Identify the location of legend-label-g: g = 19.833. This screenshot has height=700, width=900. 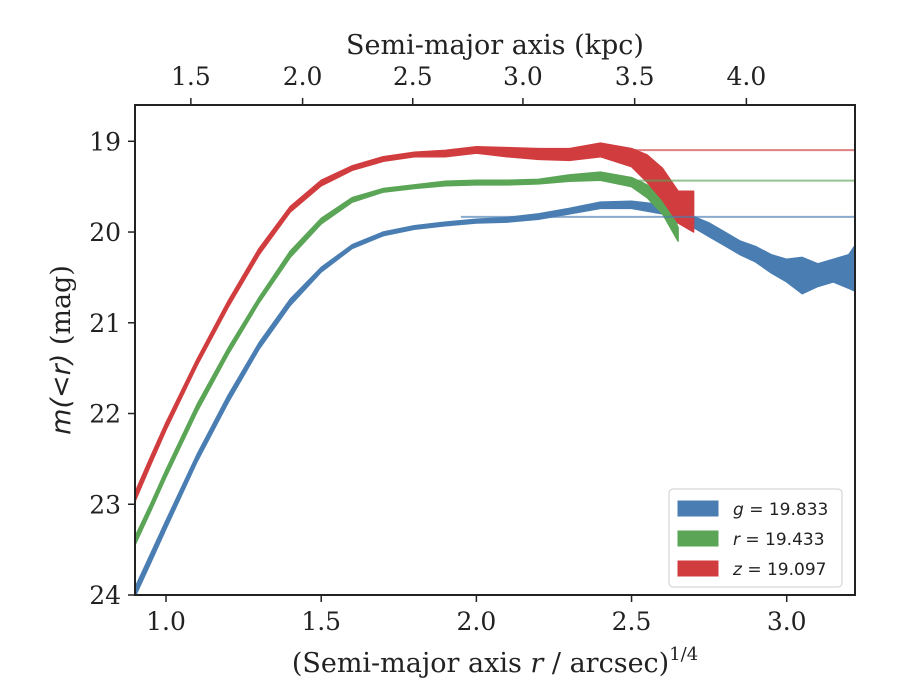
(780, 510).